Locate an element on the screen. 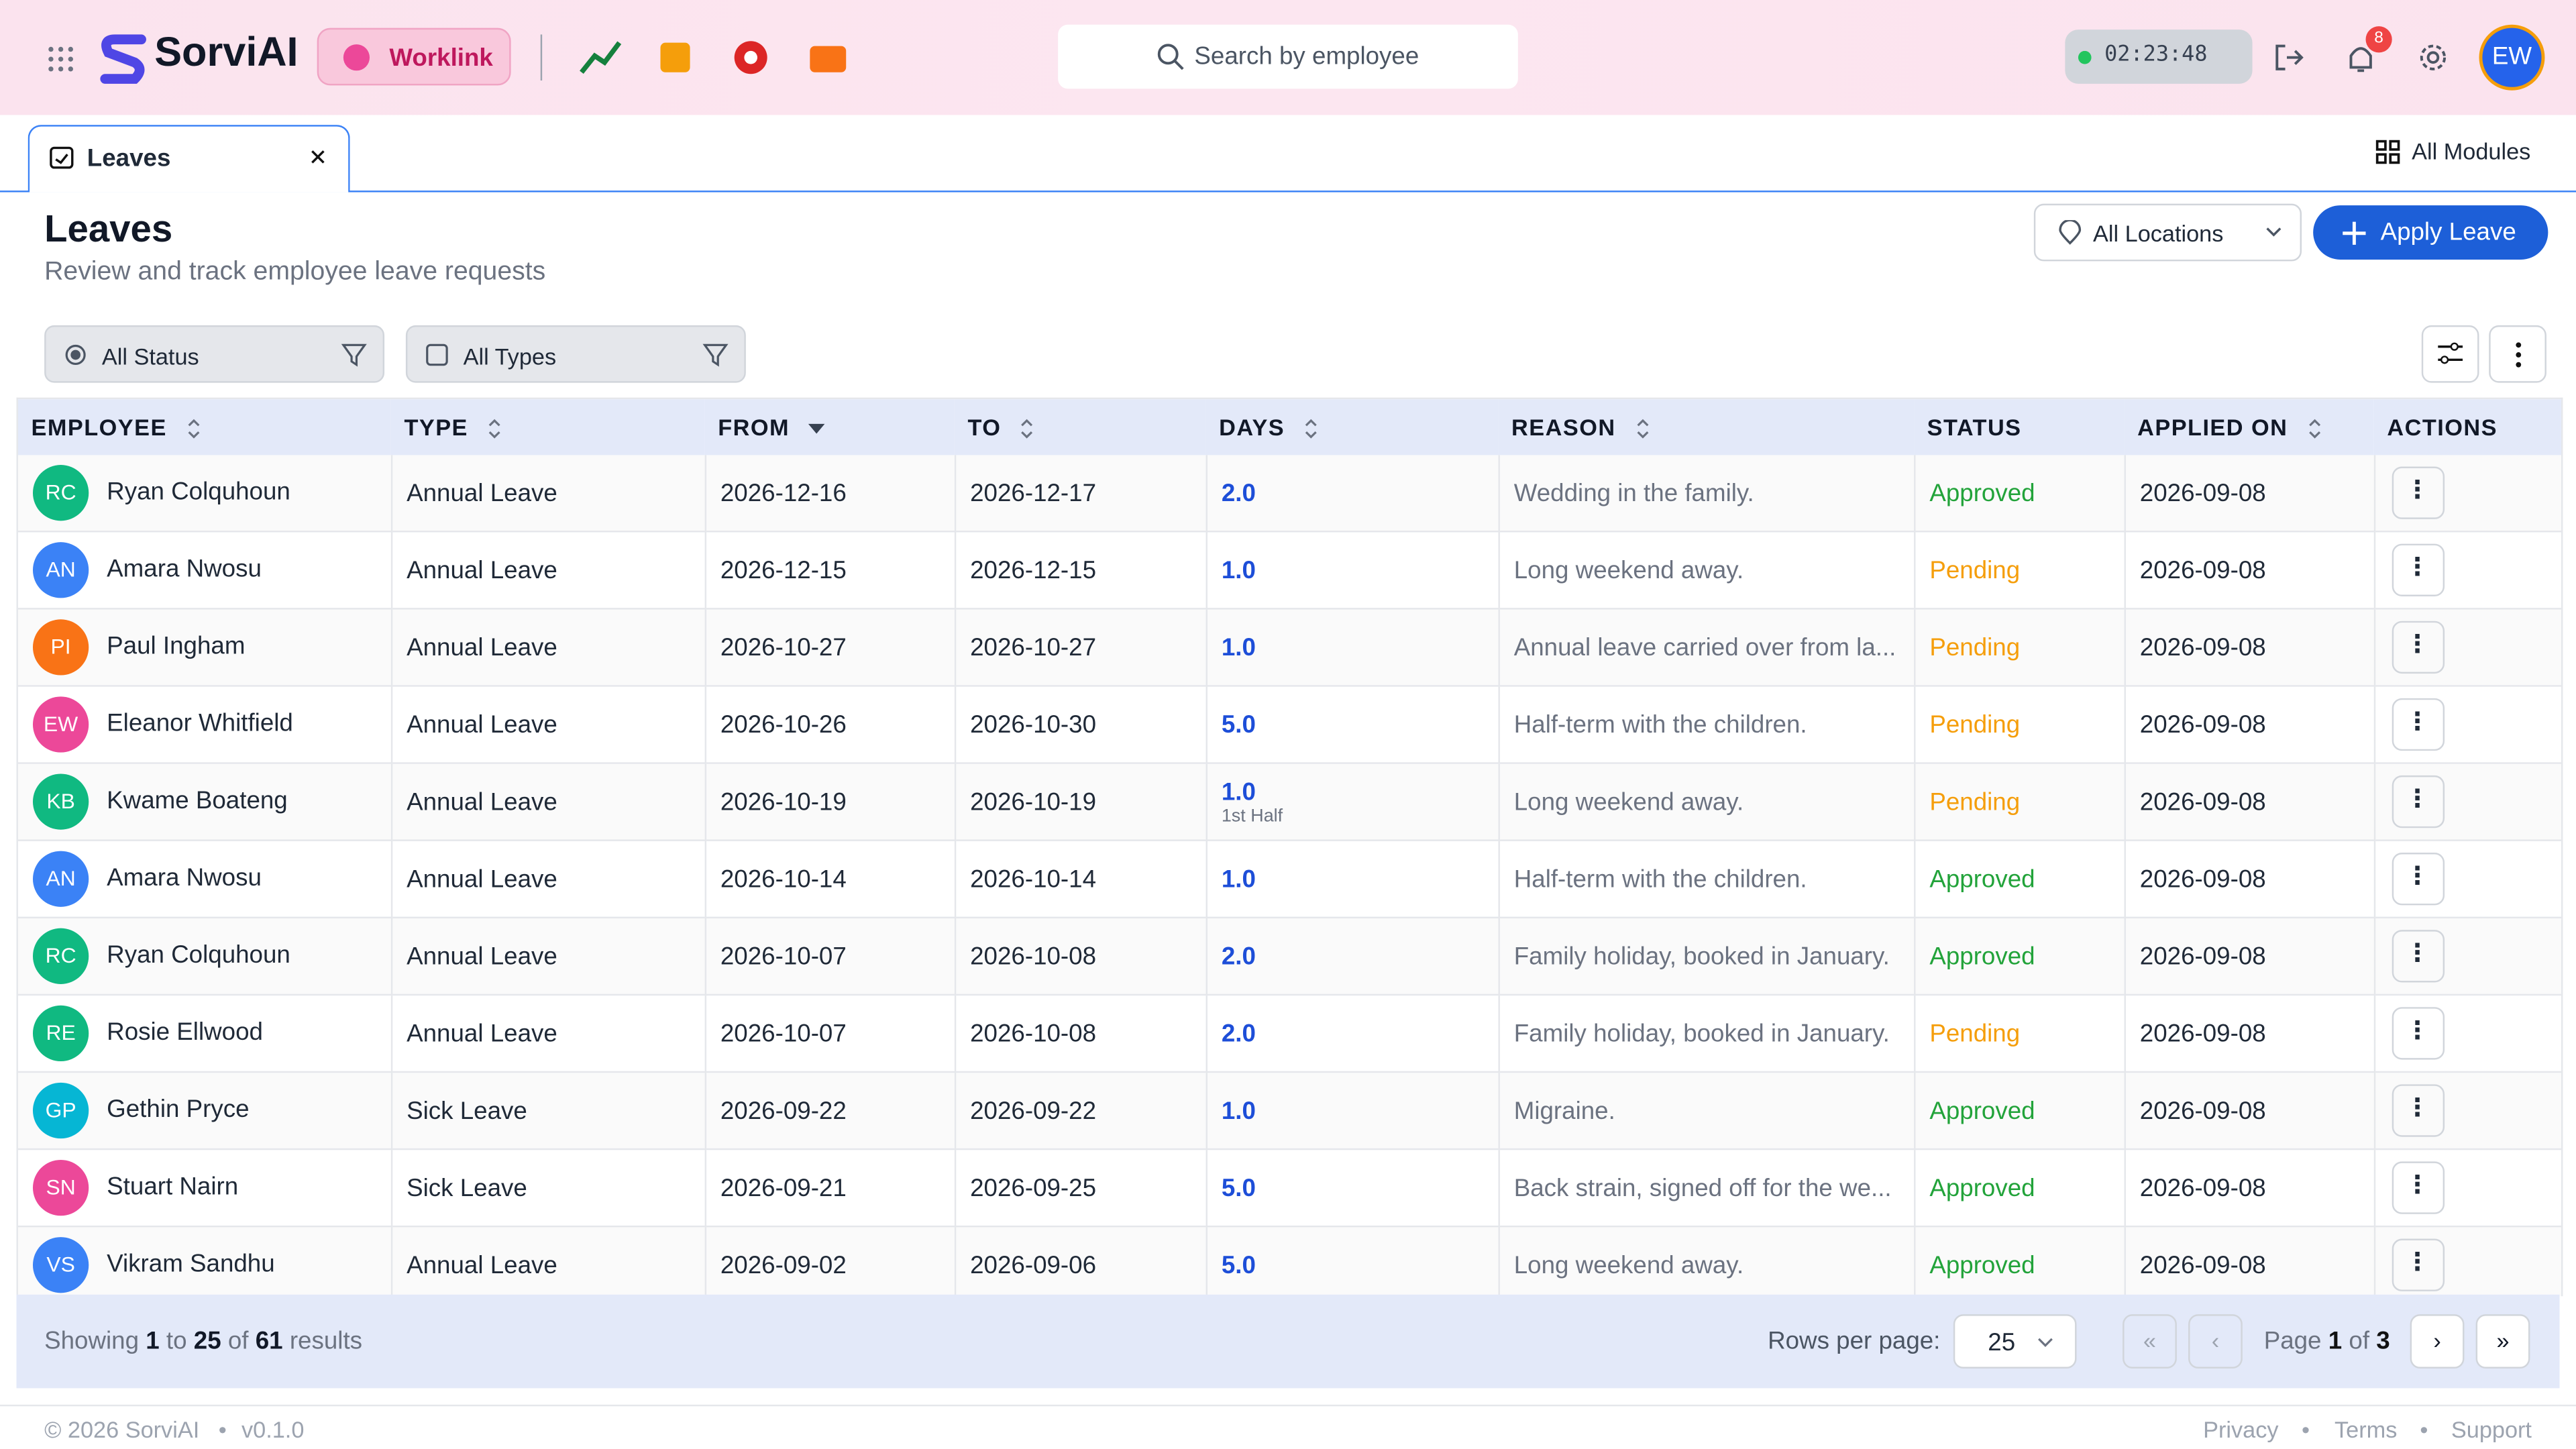  from-cell: 2026-10-07 is located at coordinates (830, 1033).